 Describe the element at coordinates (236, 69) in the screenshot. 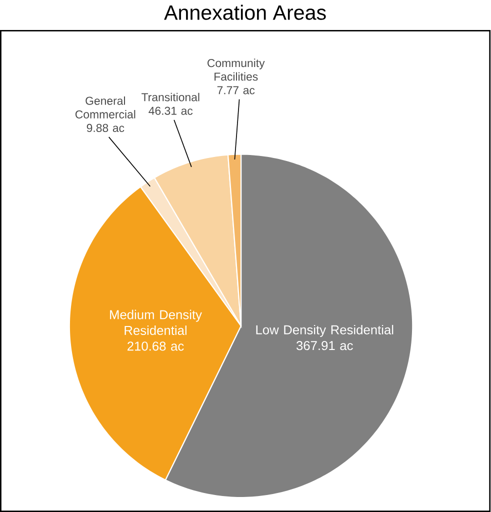

I see `slice-label: Community Facilities` at that location.